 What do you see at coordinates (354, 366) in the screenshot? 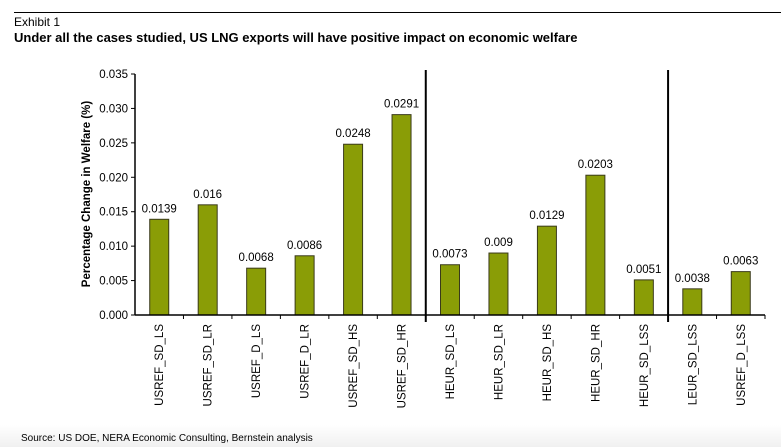
I see `x-tick-label: USREF_SD_HS` at bounding box center [354, 366].